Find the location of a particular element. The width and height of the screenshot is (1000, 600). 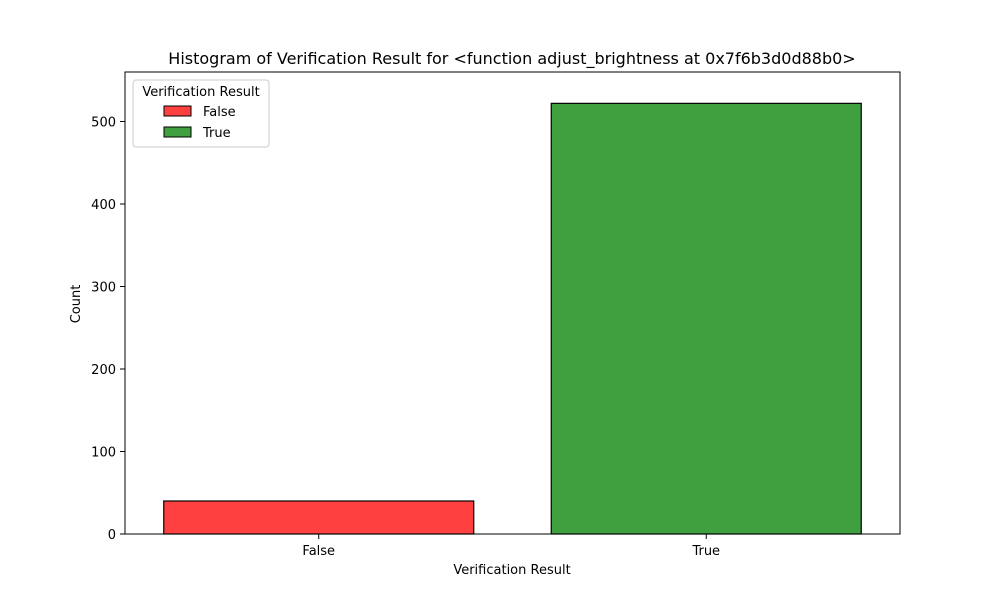

y-tick-label: 100 is located at coordinates (103, 453).